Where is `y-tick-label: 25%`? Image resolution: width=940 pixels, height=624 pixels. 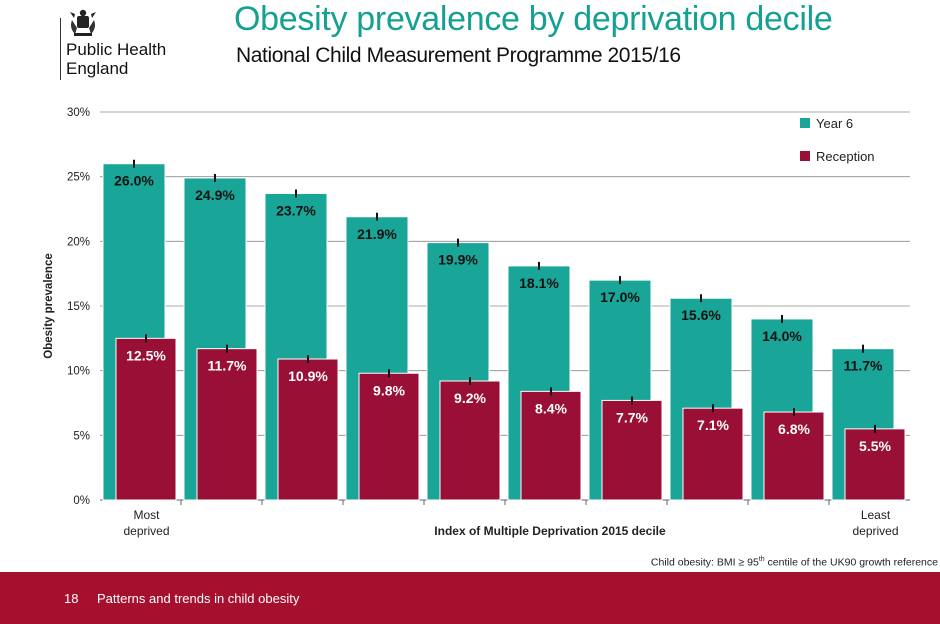 y-tick-label: 25% is located at coordinates (78, 178).